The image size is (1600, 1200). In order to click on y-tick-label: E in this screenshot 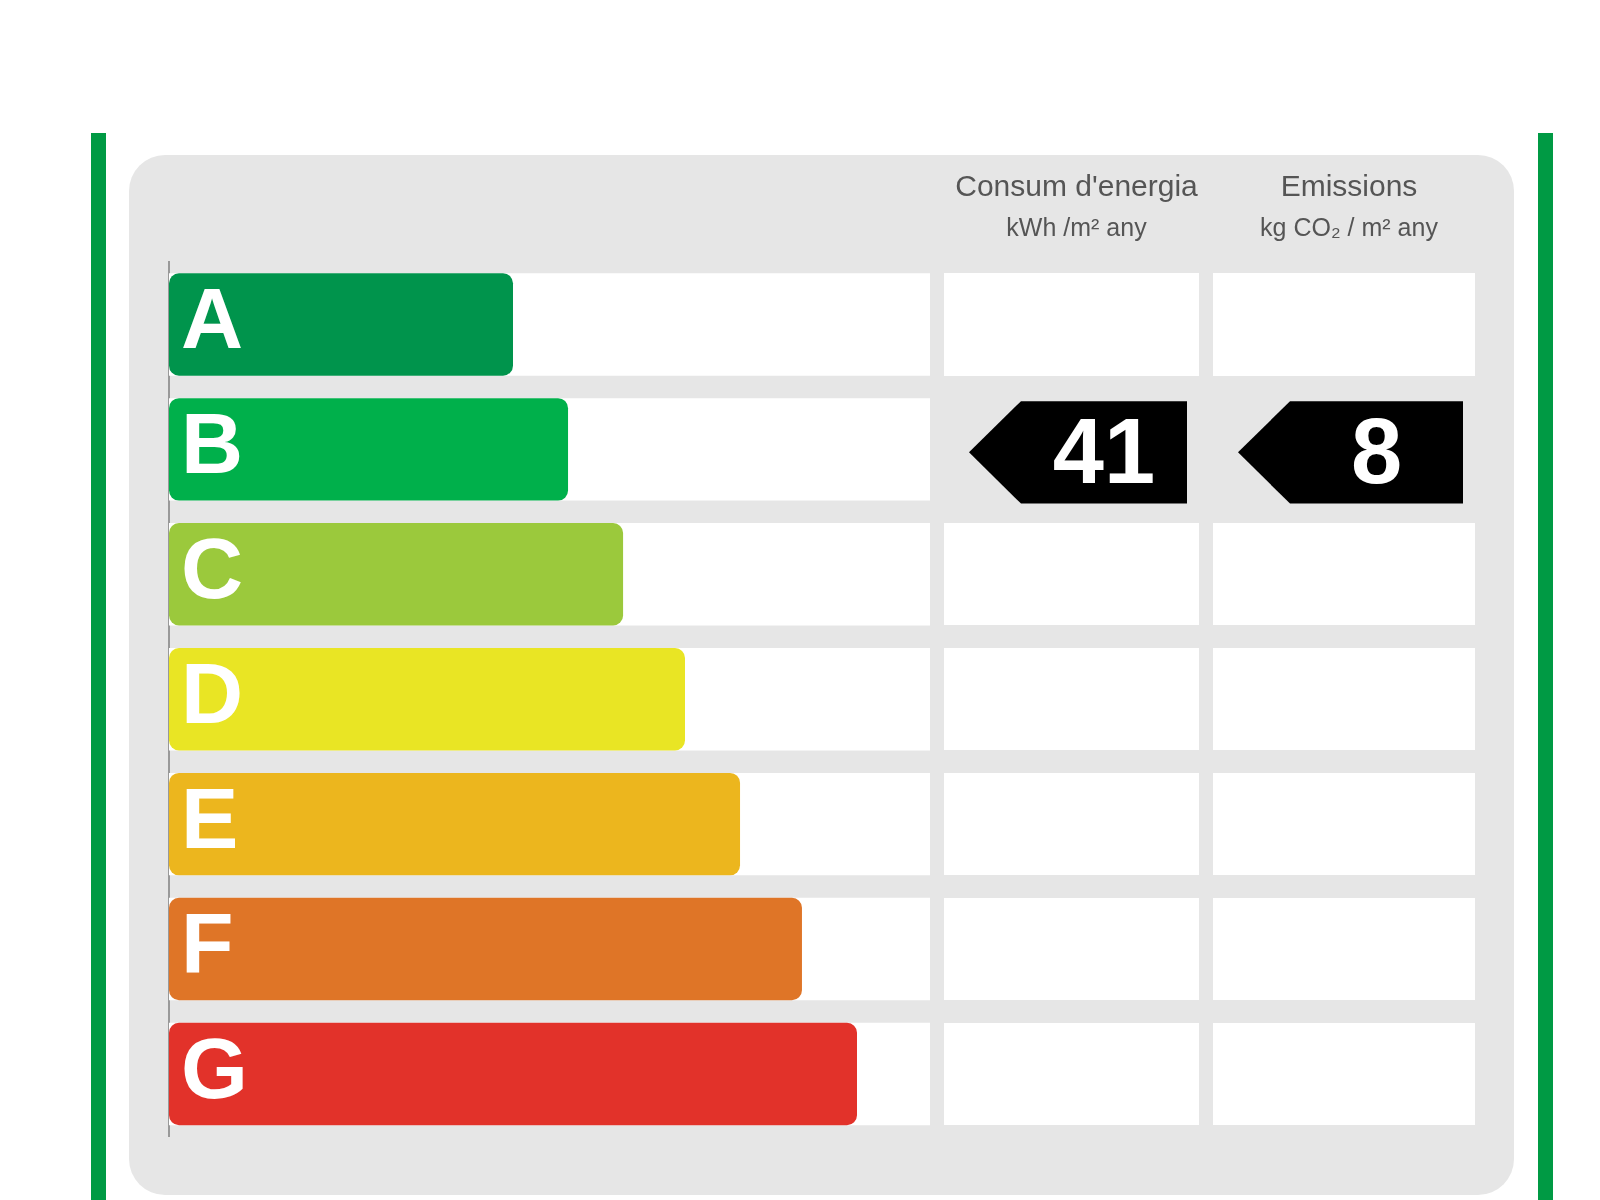, I will do `click(210, 817)`.